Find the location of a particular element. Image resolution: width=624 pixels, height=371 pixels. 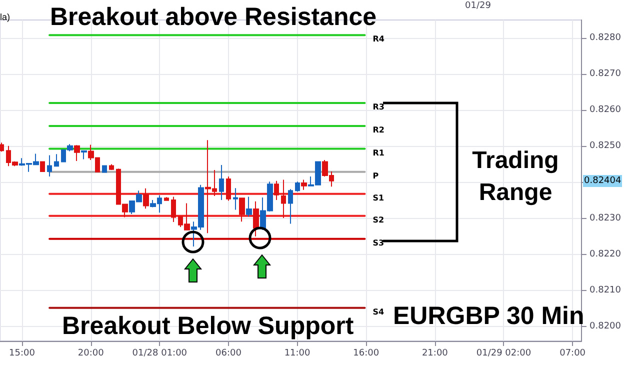

series-label: R1 is located at coordinates (378, 153).